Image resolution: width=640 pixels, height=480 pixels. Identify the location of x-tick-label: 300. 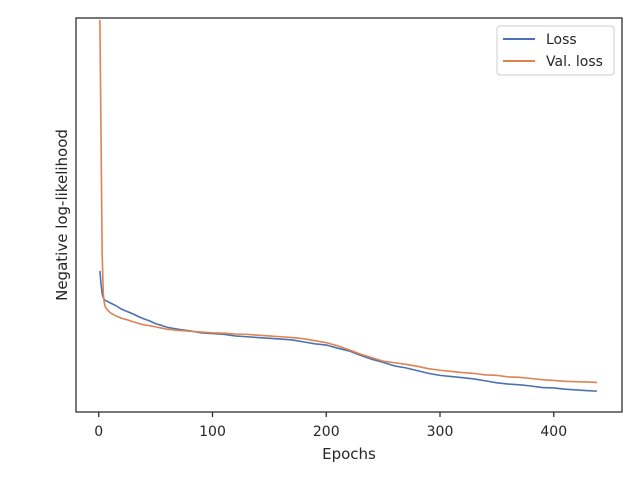
(440, 432).